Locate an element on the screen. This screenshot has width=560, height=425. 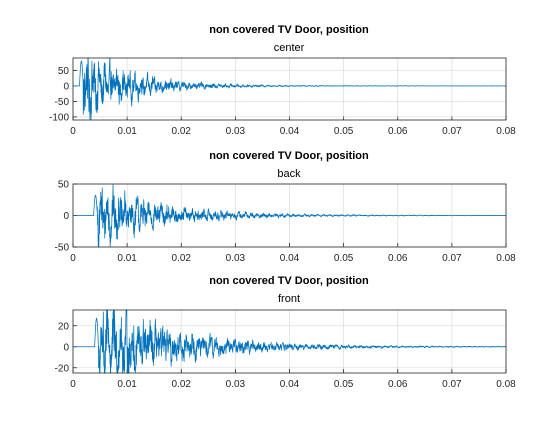
y-tick-label: -100 is located at coordinates (59, 117).